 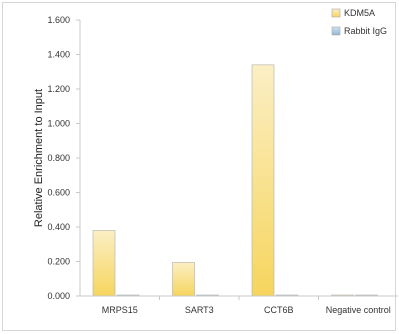 I want to click on y-tick-label: 1.200, so click(x=58, y=89).